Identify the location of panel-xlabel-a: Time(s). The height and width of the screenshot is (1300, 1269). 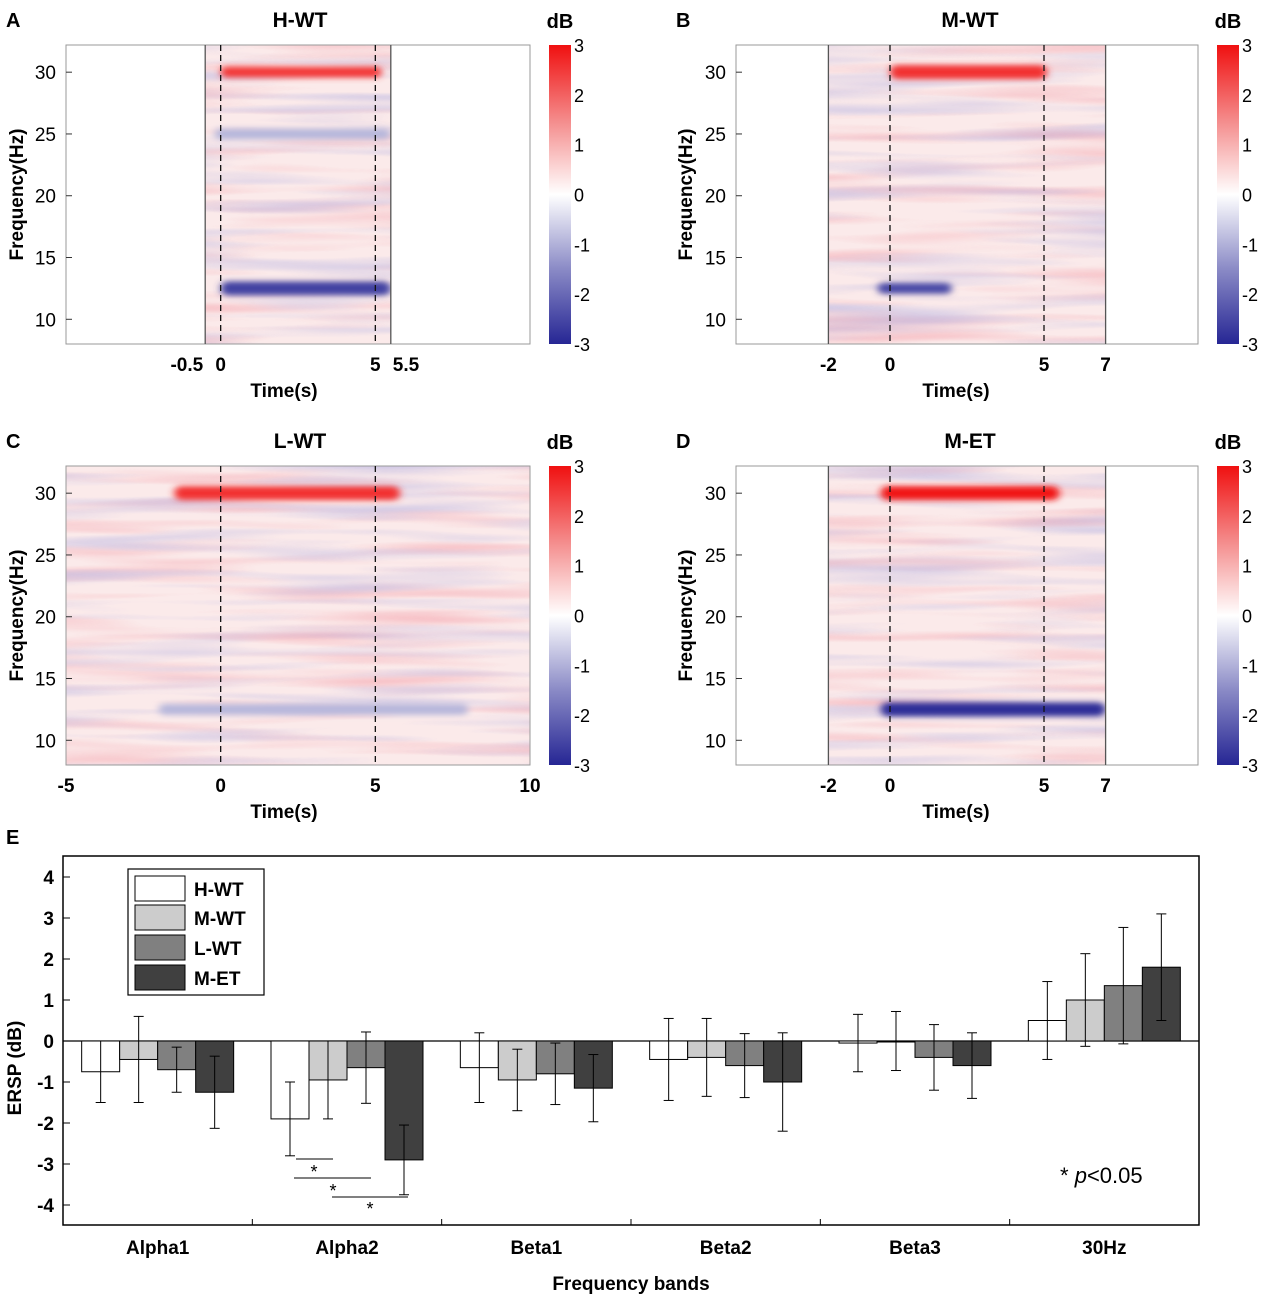
(283, 391).